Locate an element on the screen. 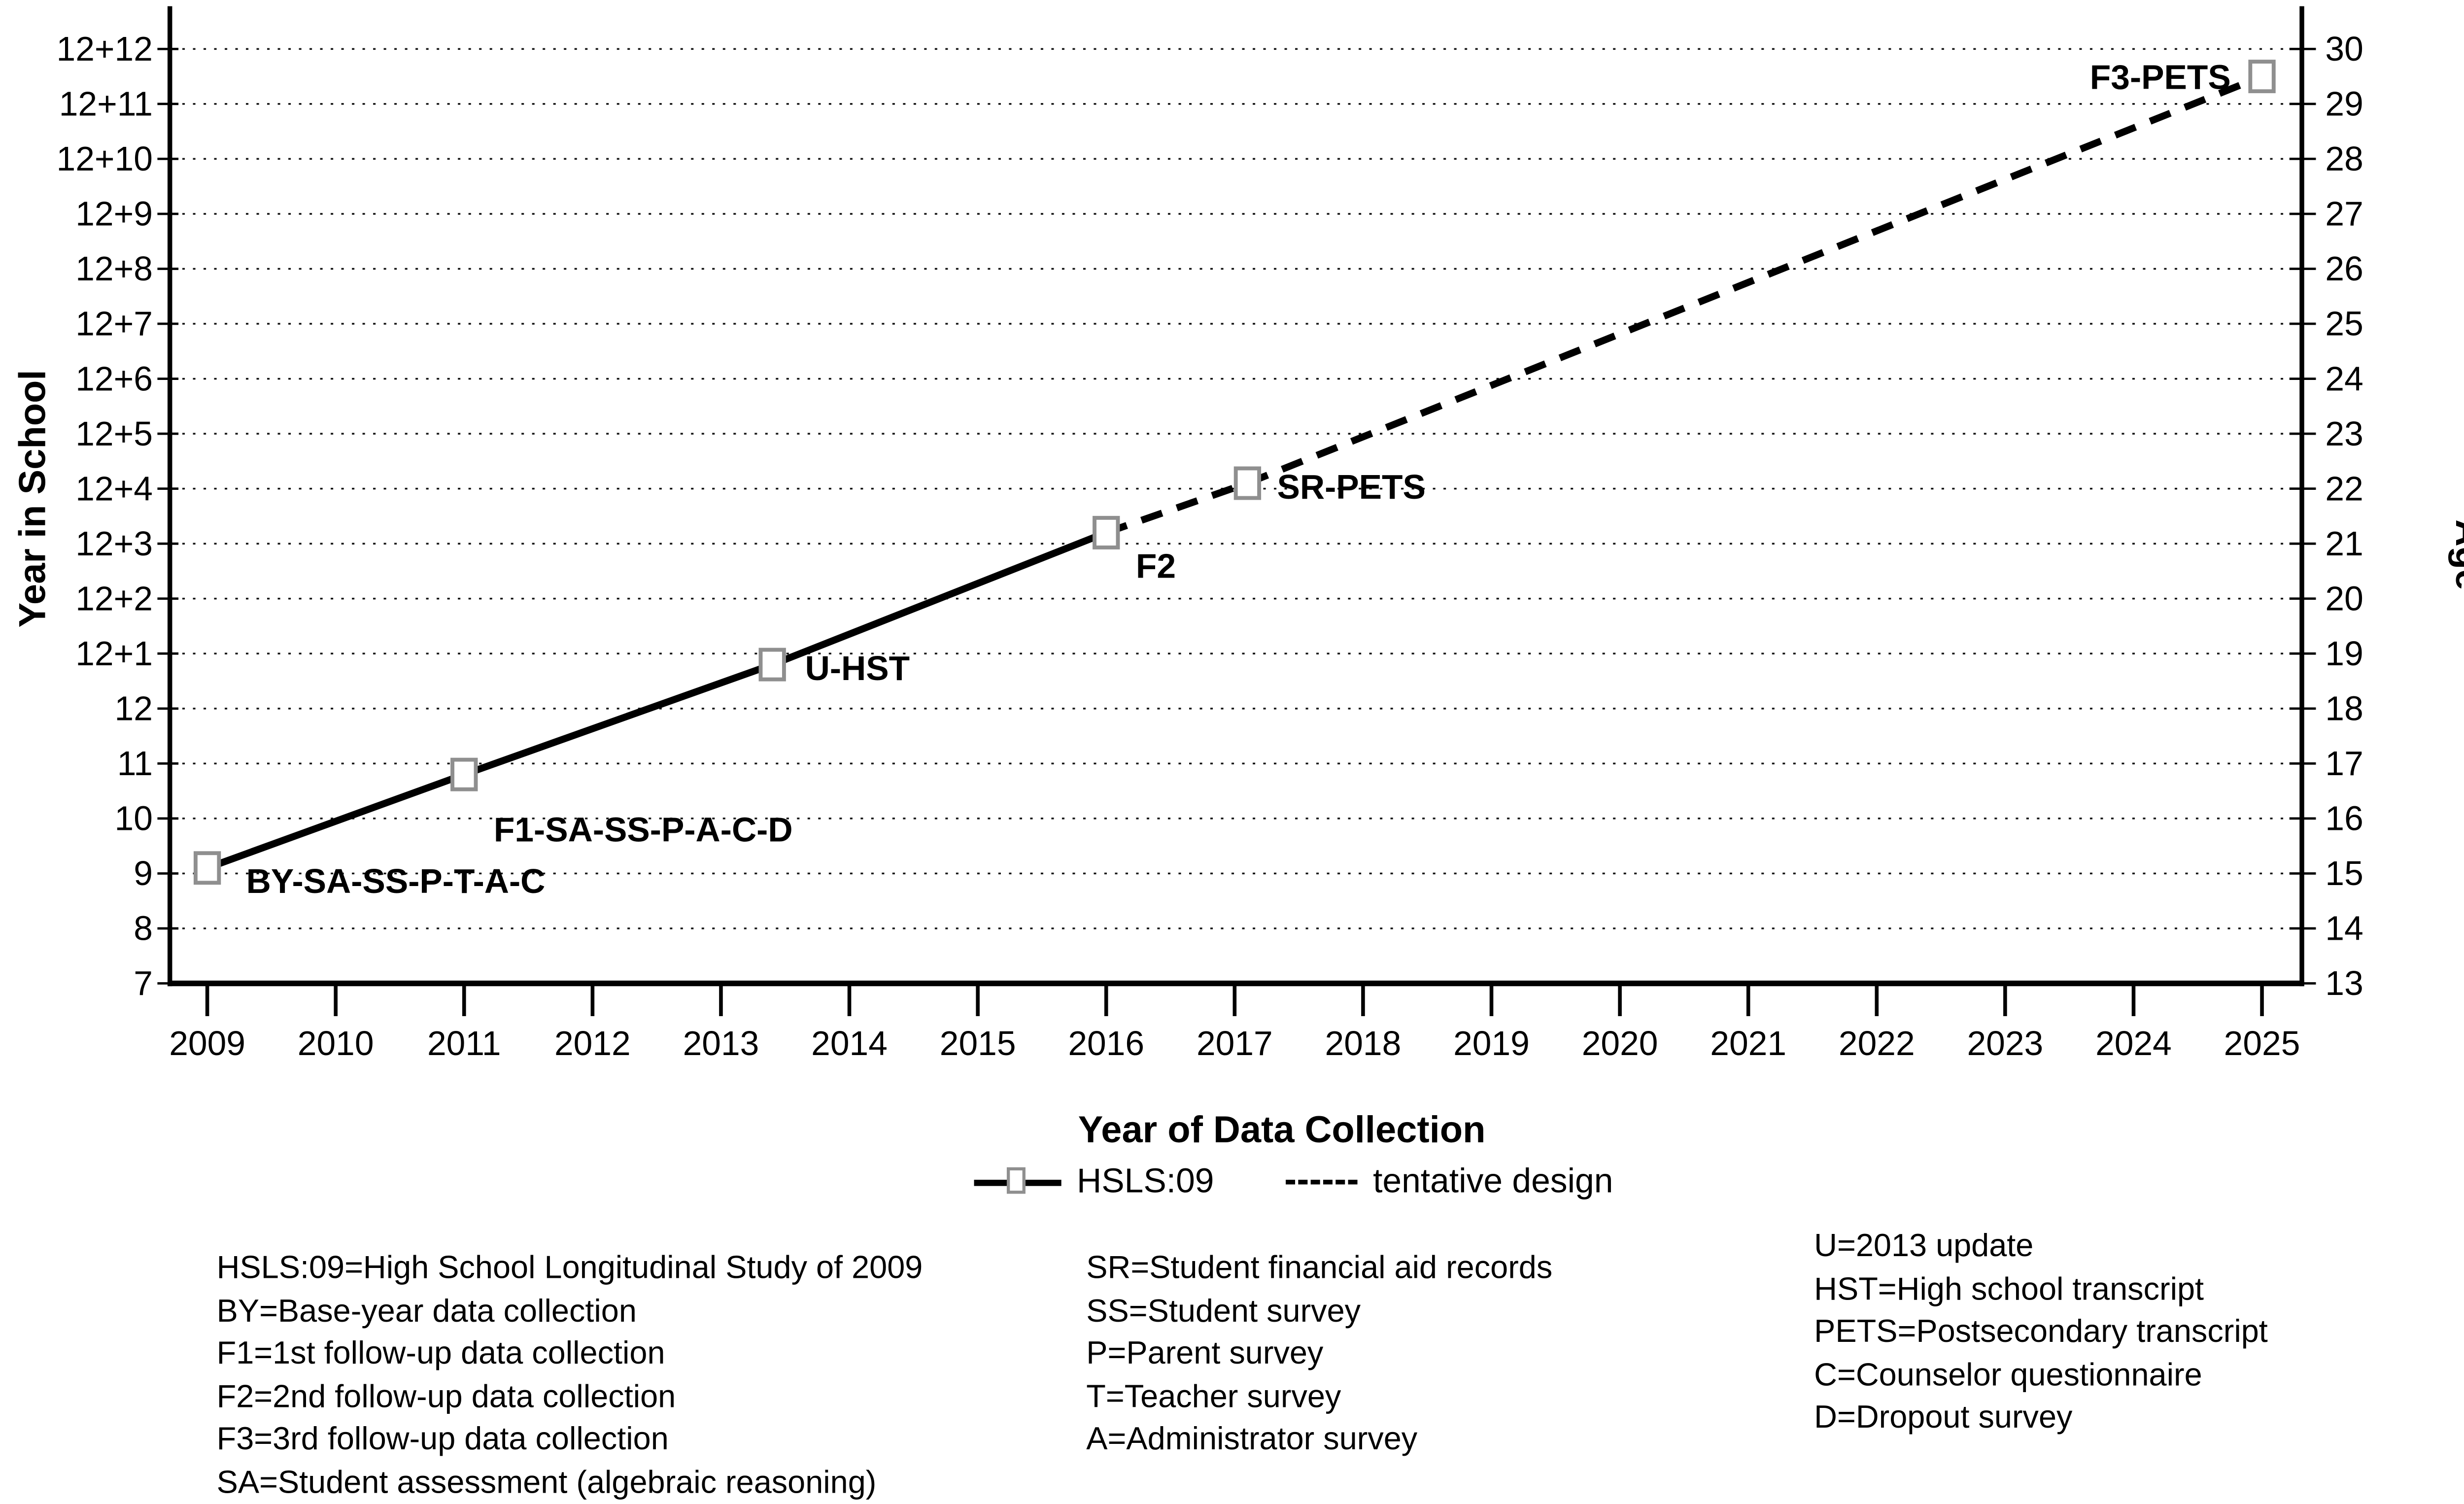  data-point-label-F1: F1-SA-SS-P-A-C-D is located at coordinates (643, 830).